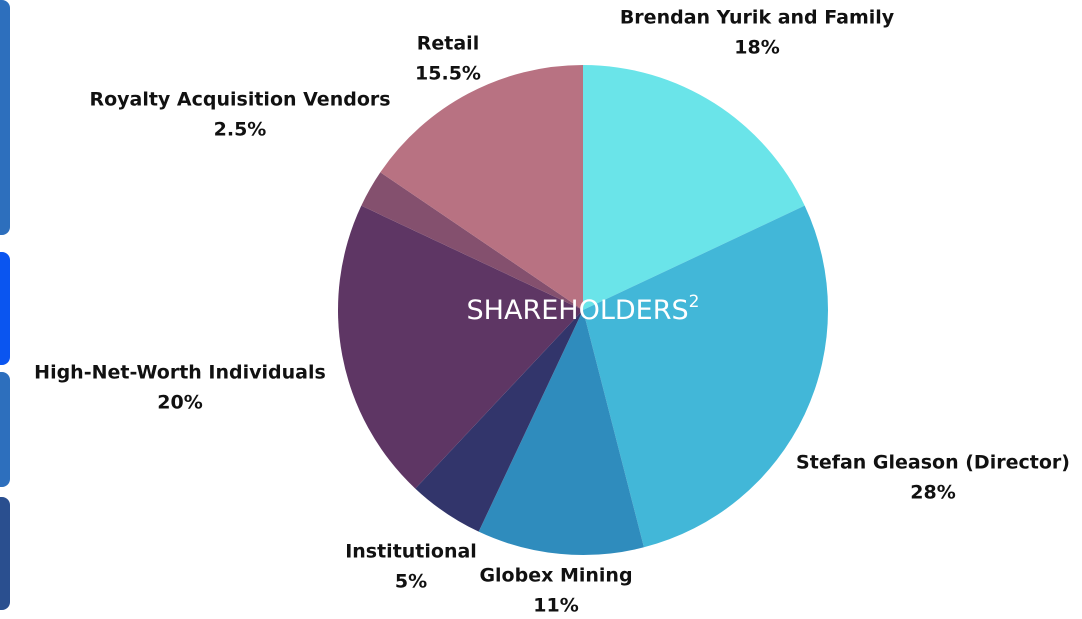  What do you see at coordinates (239, 100) in the screenshot?
I see `slice-label: Royalty Acquisition Vendors` at bounding box center [239, 100].